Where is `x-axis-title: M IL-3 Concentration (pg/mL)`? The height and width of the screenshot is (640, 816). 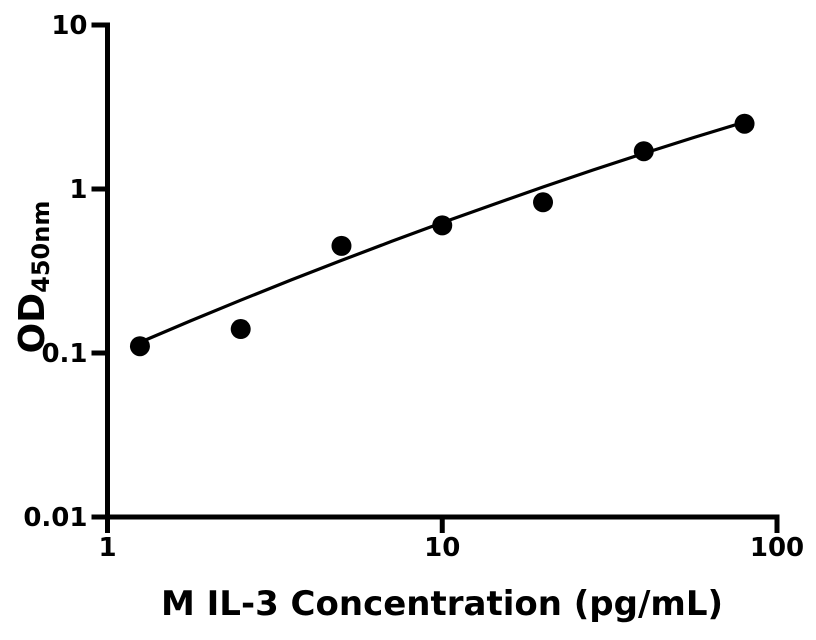
x-axis-title: M IL-3 Concentration (pg/mL) is located at coordinates (442, 604).